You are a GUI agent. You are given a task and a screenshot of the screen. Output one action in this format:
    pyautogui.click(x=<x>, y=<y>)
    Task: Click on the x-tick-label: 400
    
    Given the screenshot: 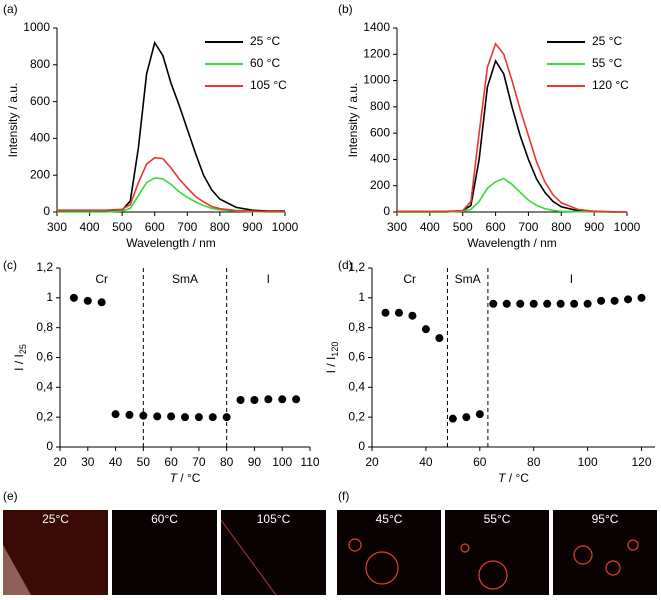 What is the action you would take?
    pyautogui.click(x=90, y=227)
    